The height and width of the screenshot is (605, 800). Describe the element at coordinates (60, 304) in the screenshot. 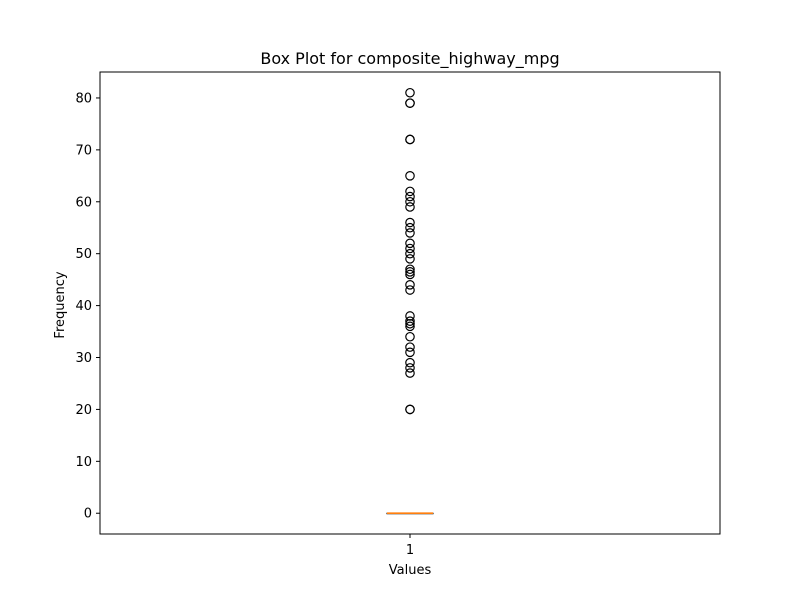

I see `y-axis-label: Frequency` at that location.